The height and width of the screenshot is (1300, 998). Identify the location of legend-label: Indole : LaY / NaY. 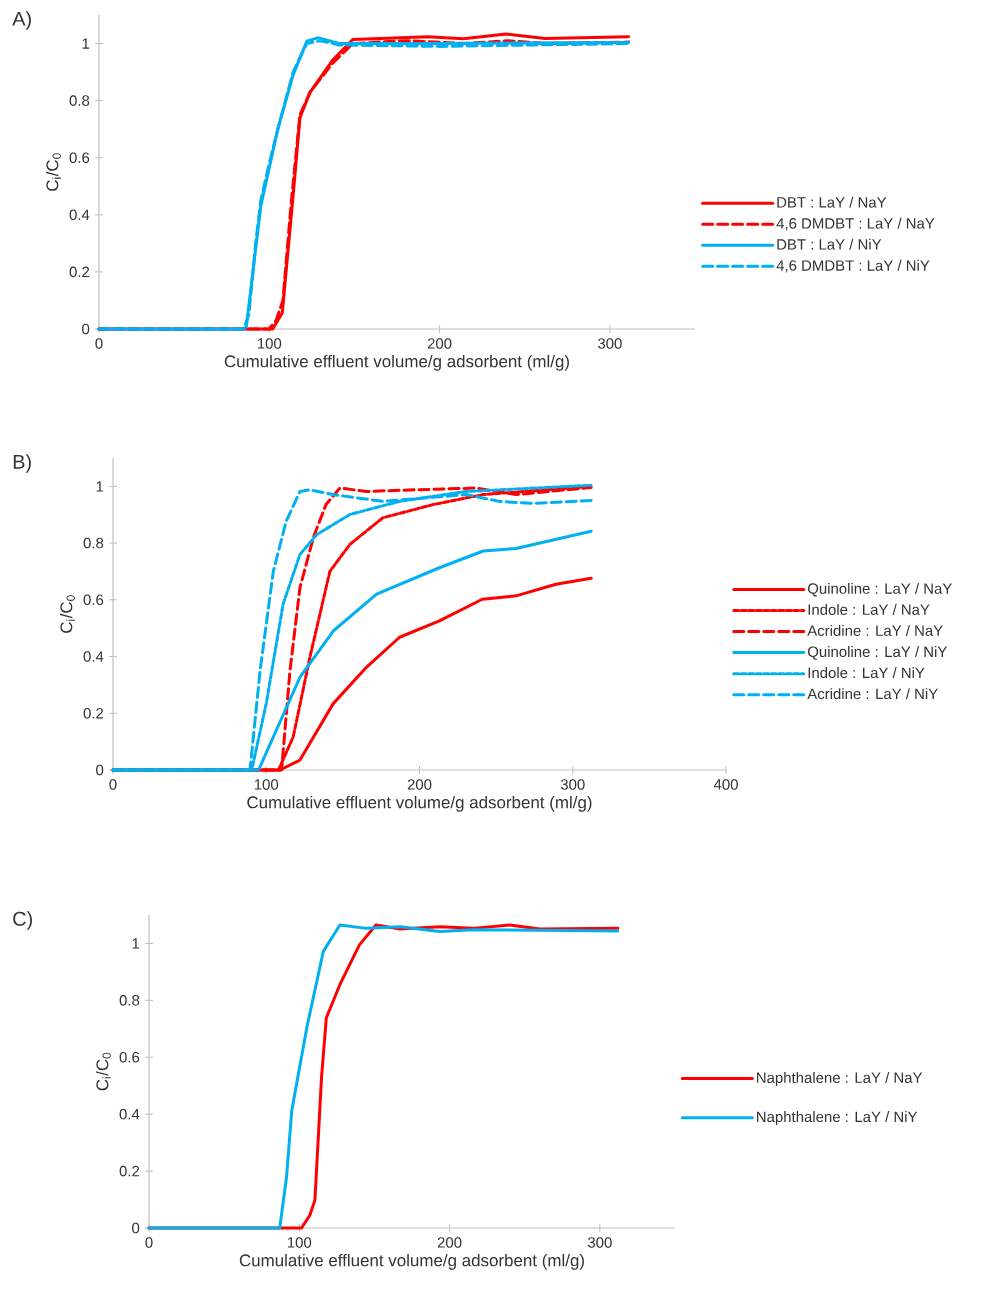
(869, 609).